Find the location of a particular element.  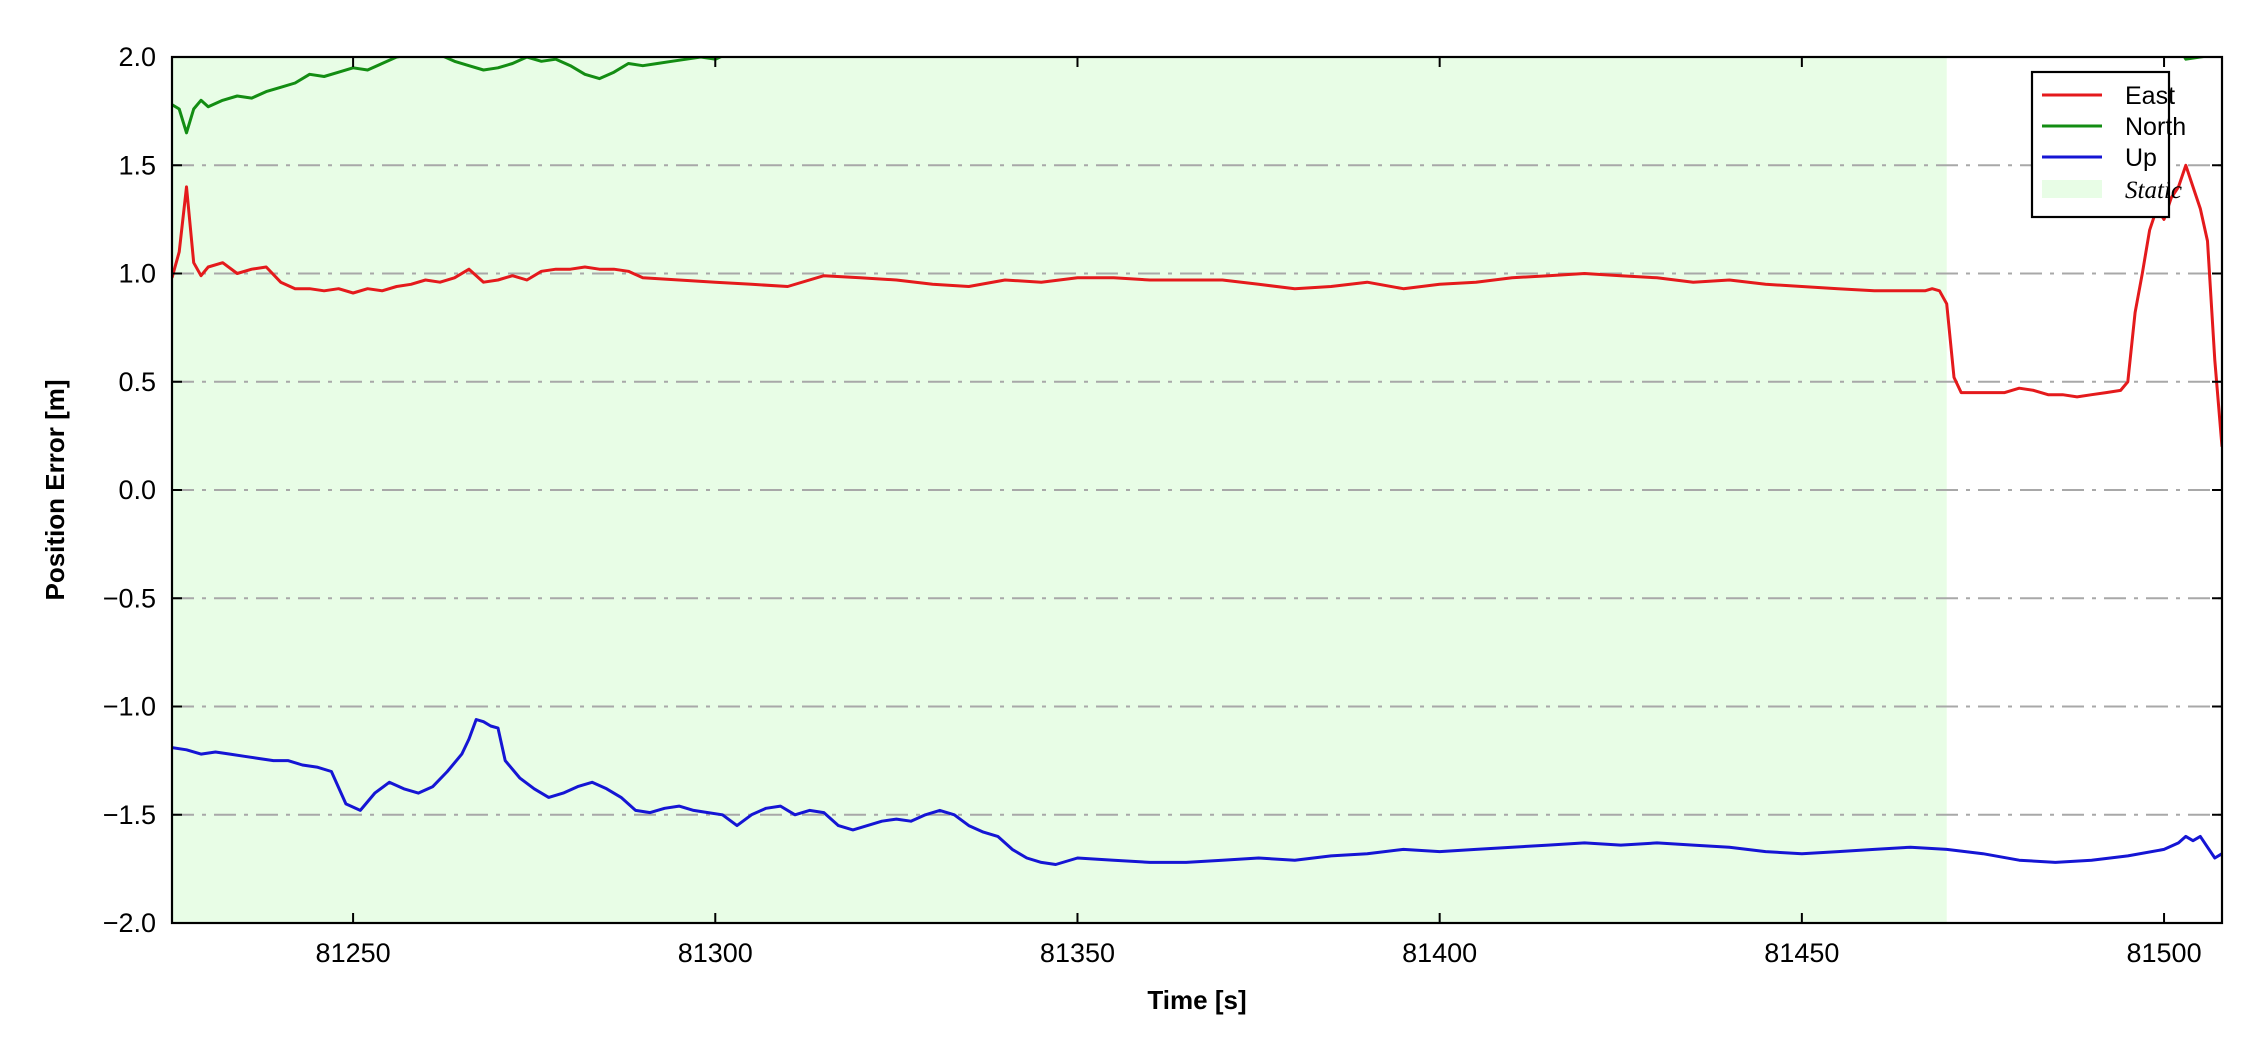

y-axis-title: Position Error [m] is located at coordinates (55, 489).